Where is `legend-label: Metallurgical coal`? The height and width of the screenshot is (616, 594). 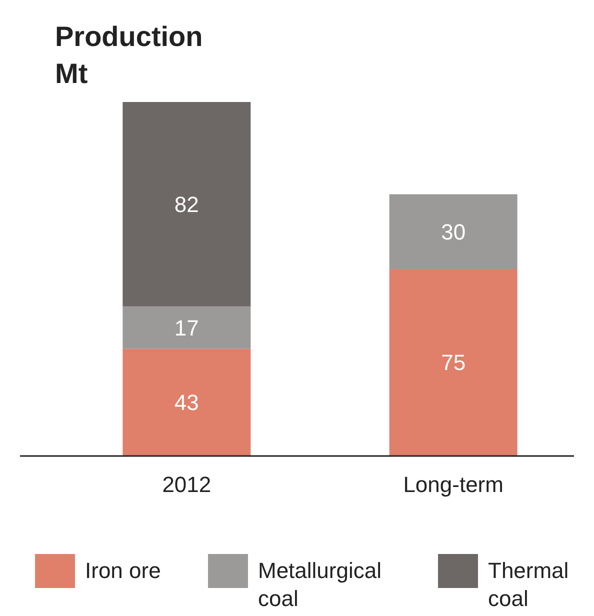 legend-label: Metallurgical coal is located at coordinates (320, 584).